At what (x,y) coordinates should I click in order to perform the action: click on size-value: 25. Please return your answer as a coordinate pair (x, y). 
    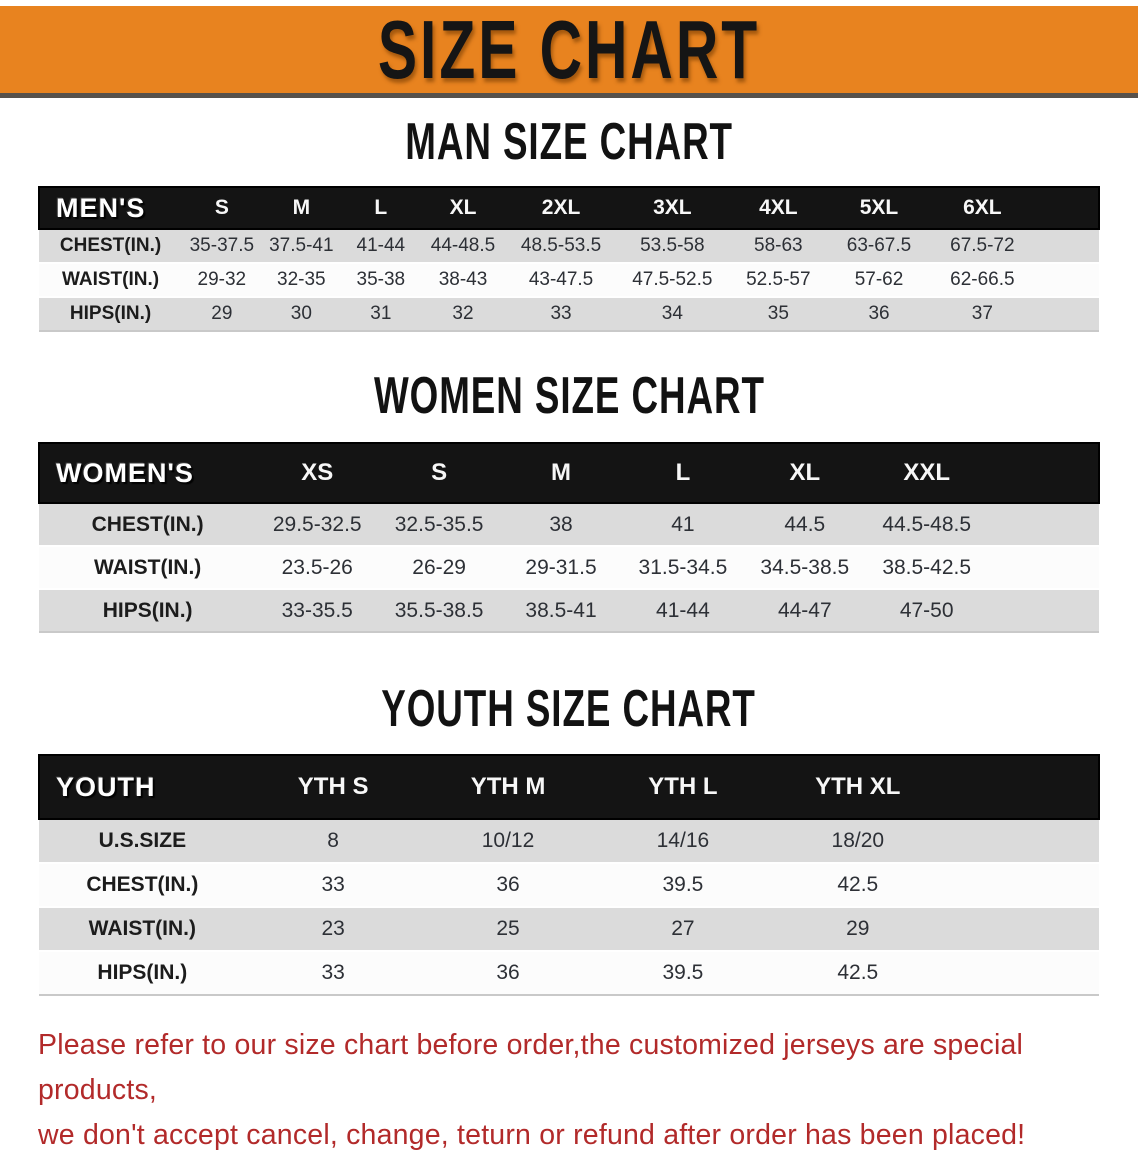
    Looking at the image, I should click on (508, 929).